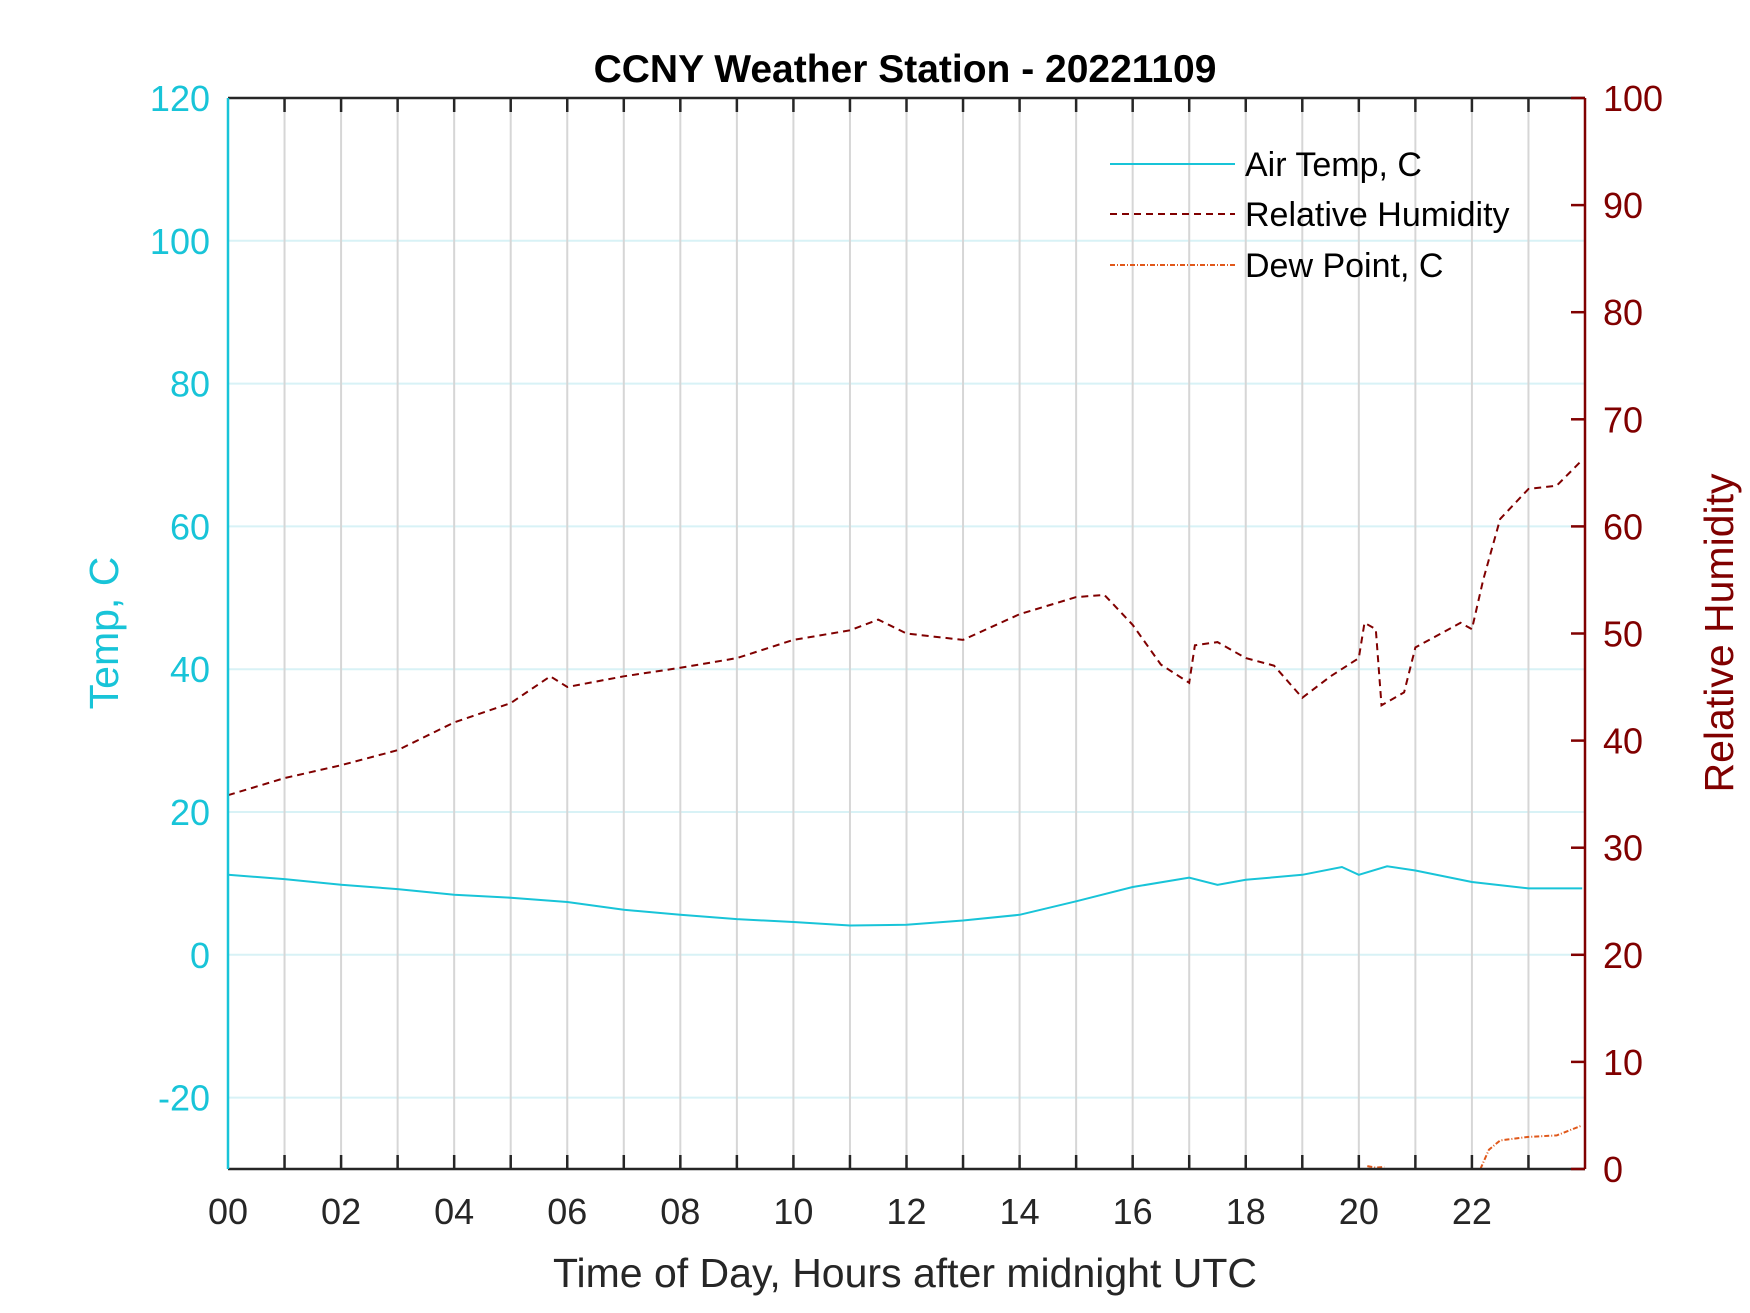 This screenshot has width=1750, height=1313. Describe the element at coordinates (680, 1211) in the screenshot. I see `x-tick-label: 08` at that location.